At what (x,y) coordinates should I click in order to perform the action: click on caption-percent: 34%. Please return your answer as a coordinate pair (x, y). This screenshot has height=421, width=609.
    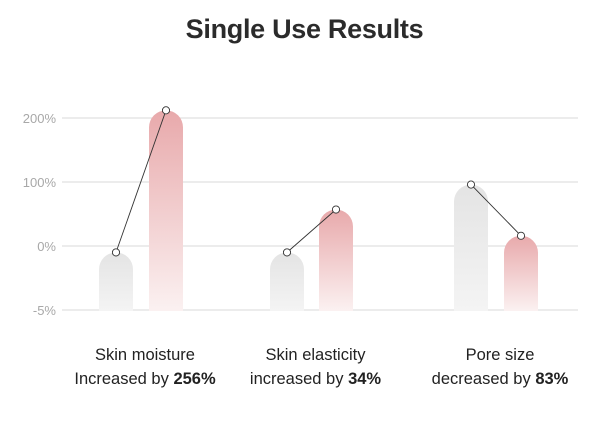
    Looking at the image, I should click on (365, 379).